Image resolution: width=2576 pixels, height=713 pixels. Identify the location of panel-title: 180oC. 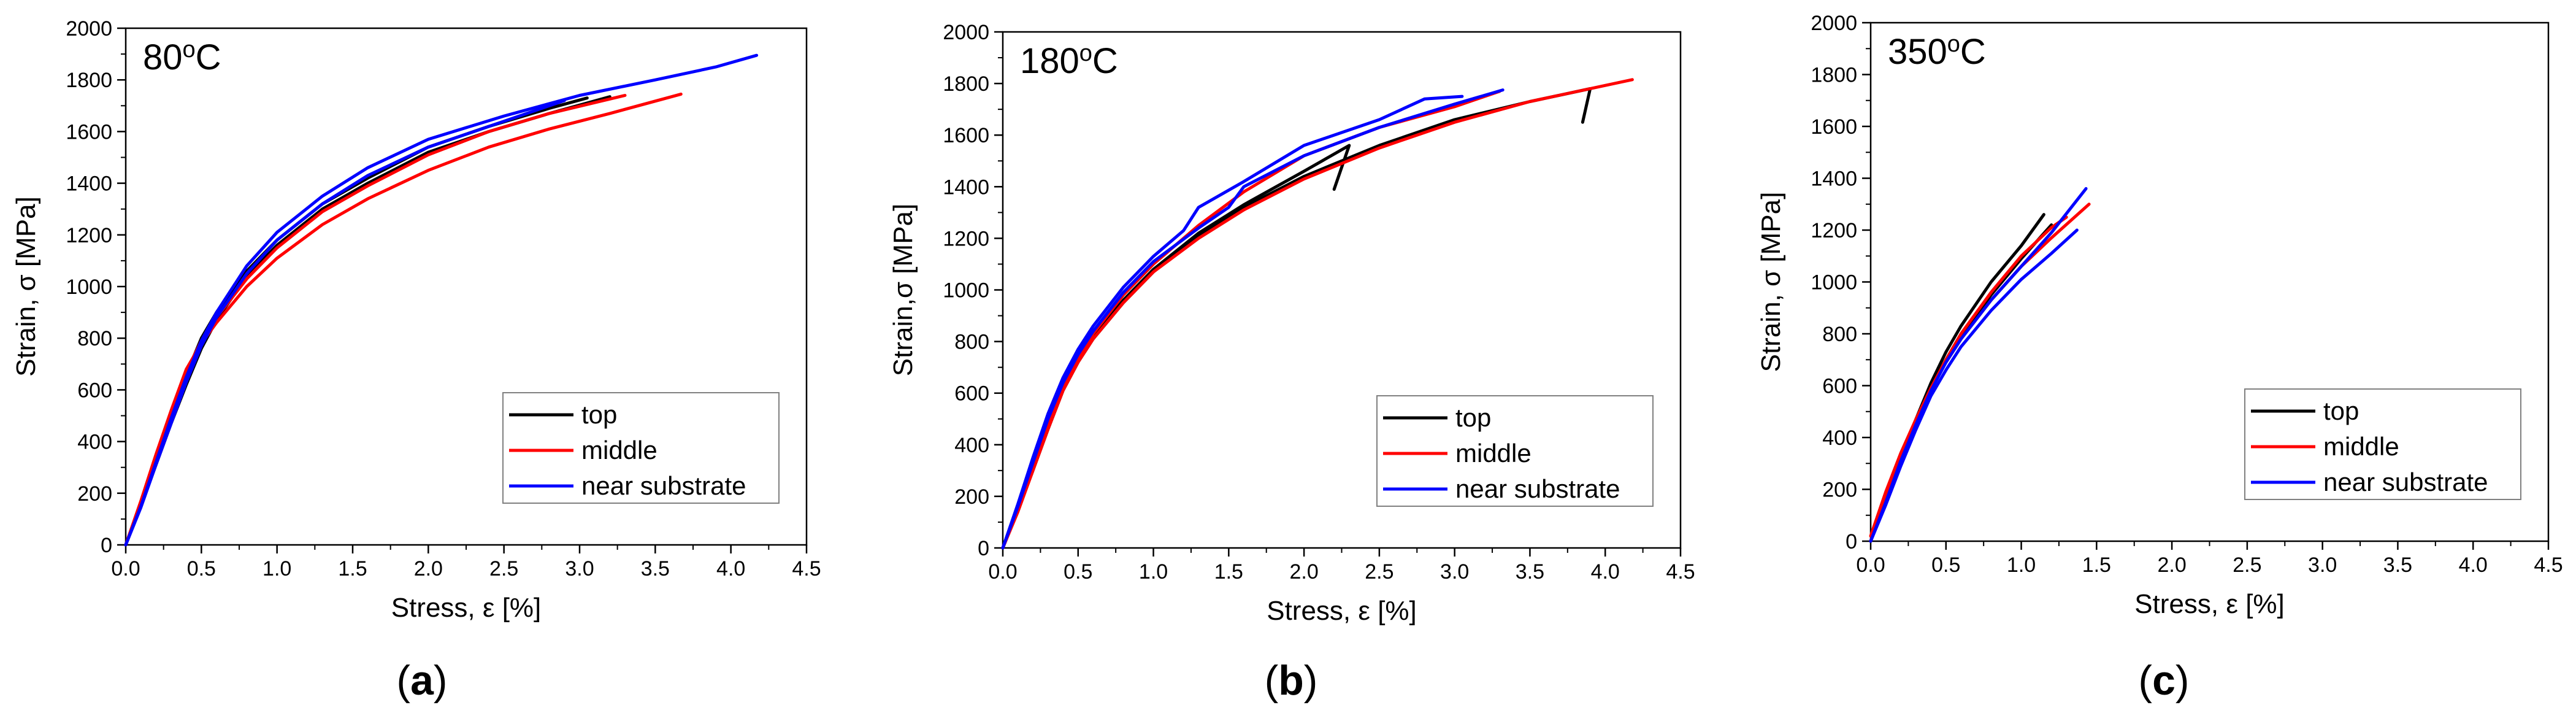
(1069, 61).